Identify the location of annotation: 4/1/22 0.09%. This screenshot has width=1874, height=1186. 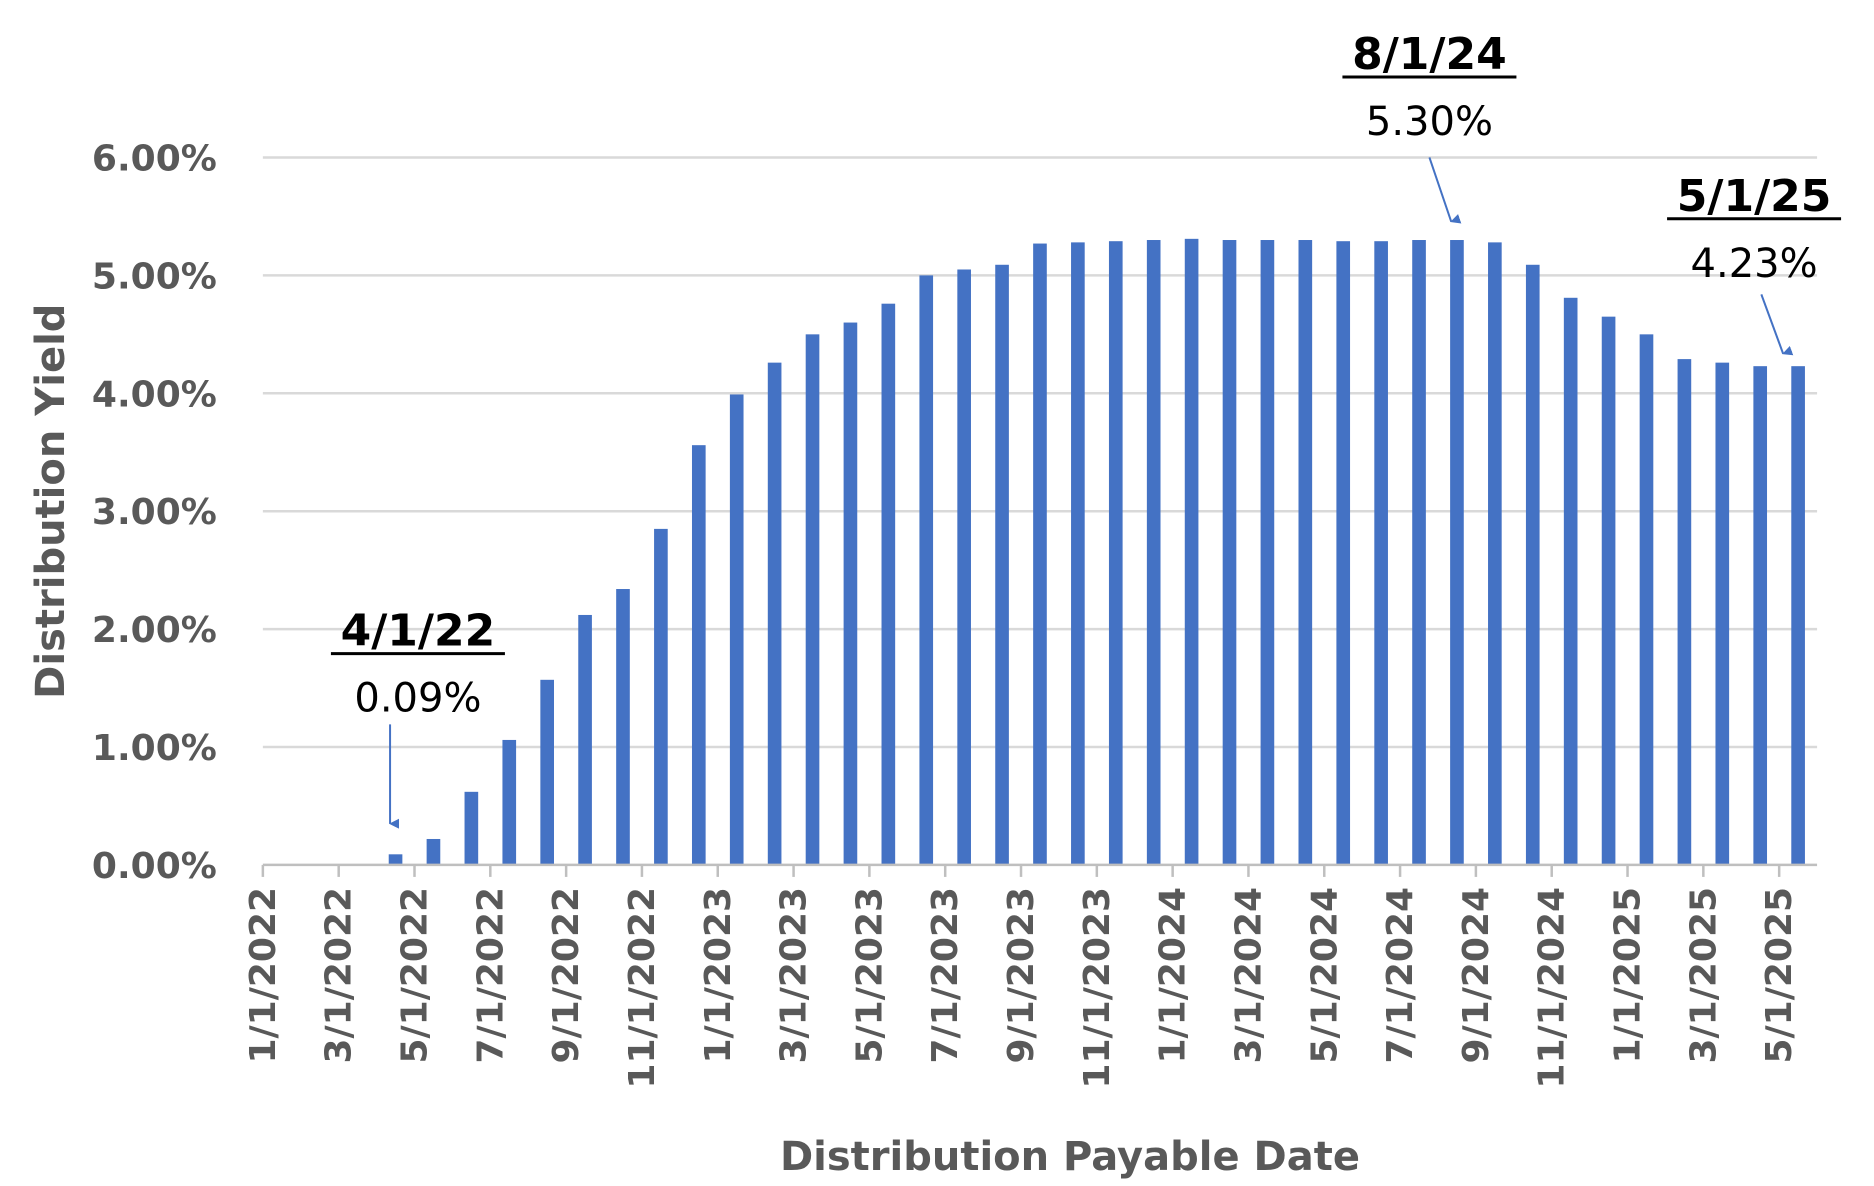
(417, 717).